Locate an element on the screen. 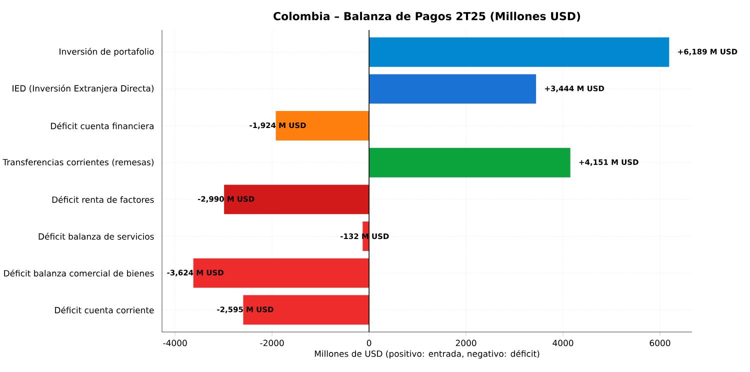  y-tick-label: Déficit cuenta financiera is located at coordinates (102, 126).